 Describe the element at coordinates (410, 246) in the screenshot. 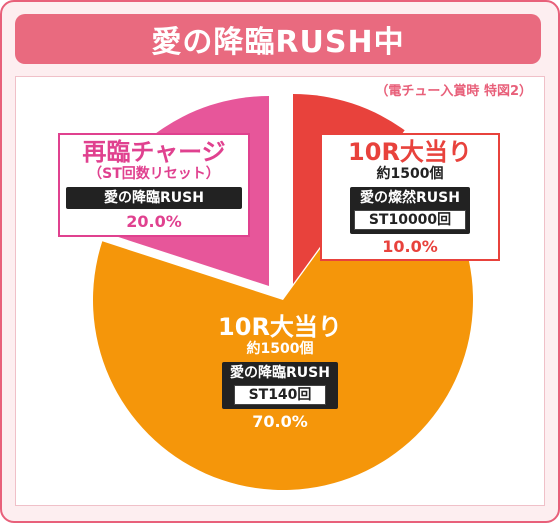

I see `slice-percent: 10.0%` at that location.